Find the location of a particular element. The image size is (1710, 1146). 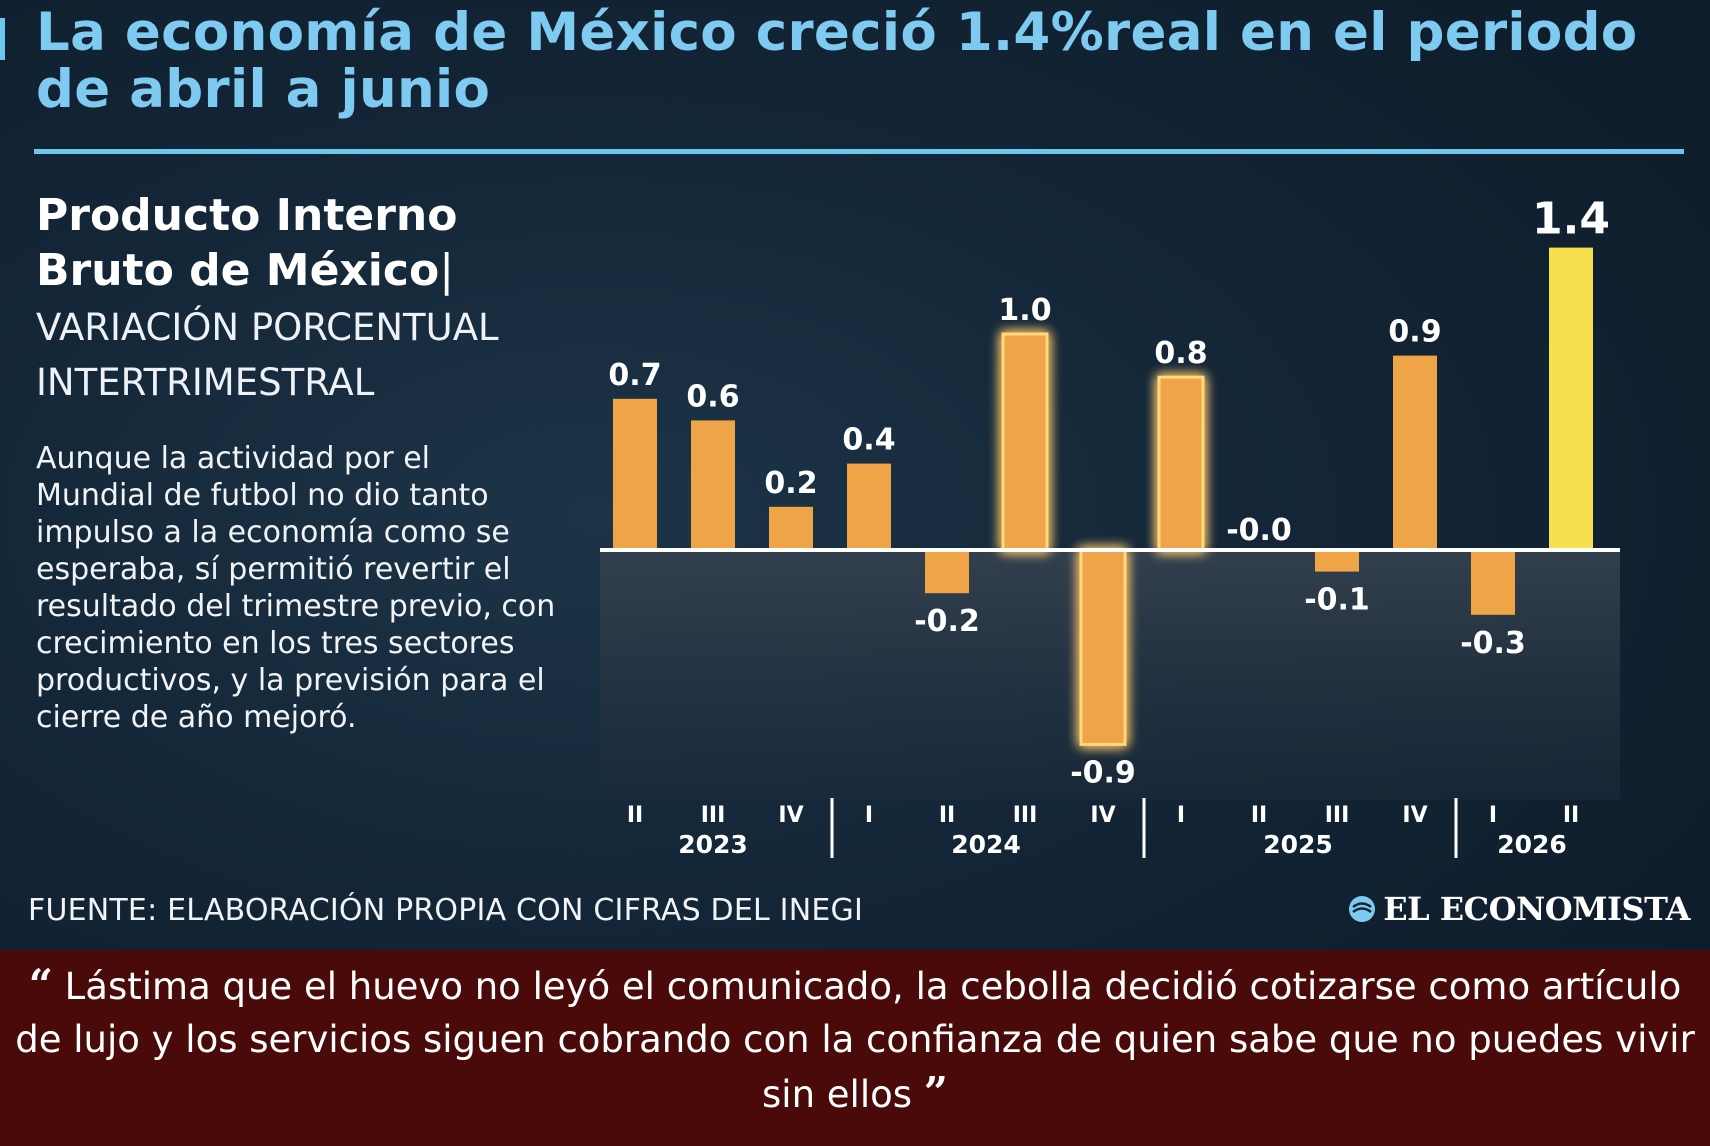

data-label-2: 0.2 is located at coordinates (790, 483).